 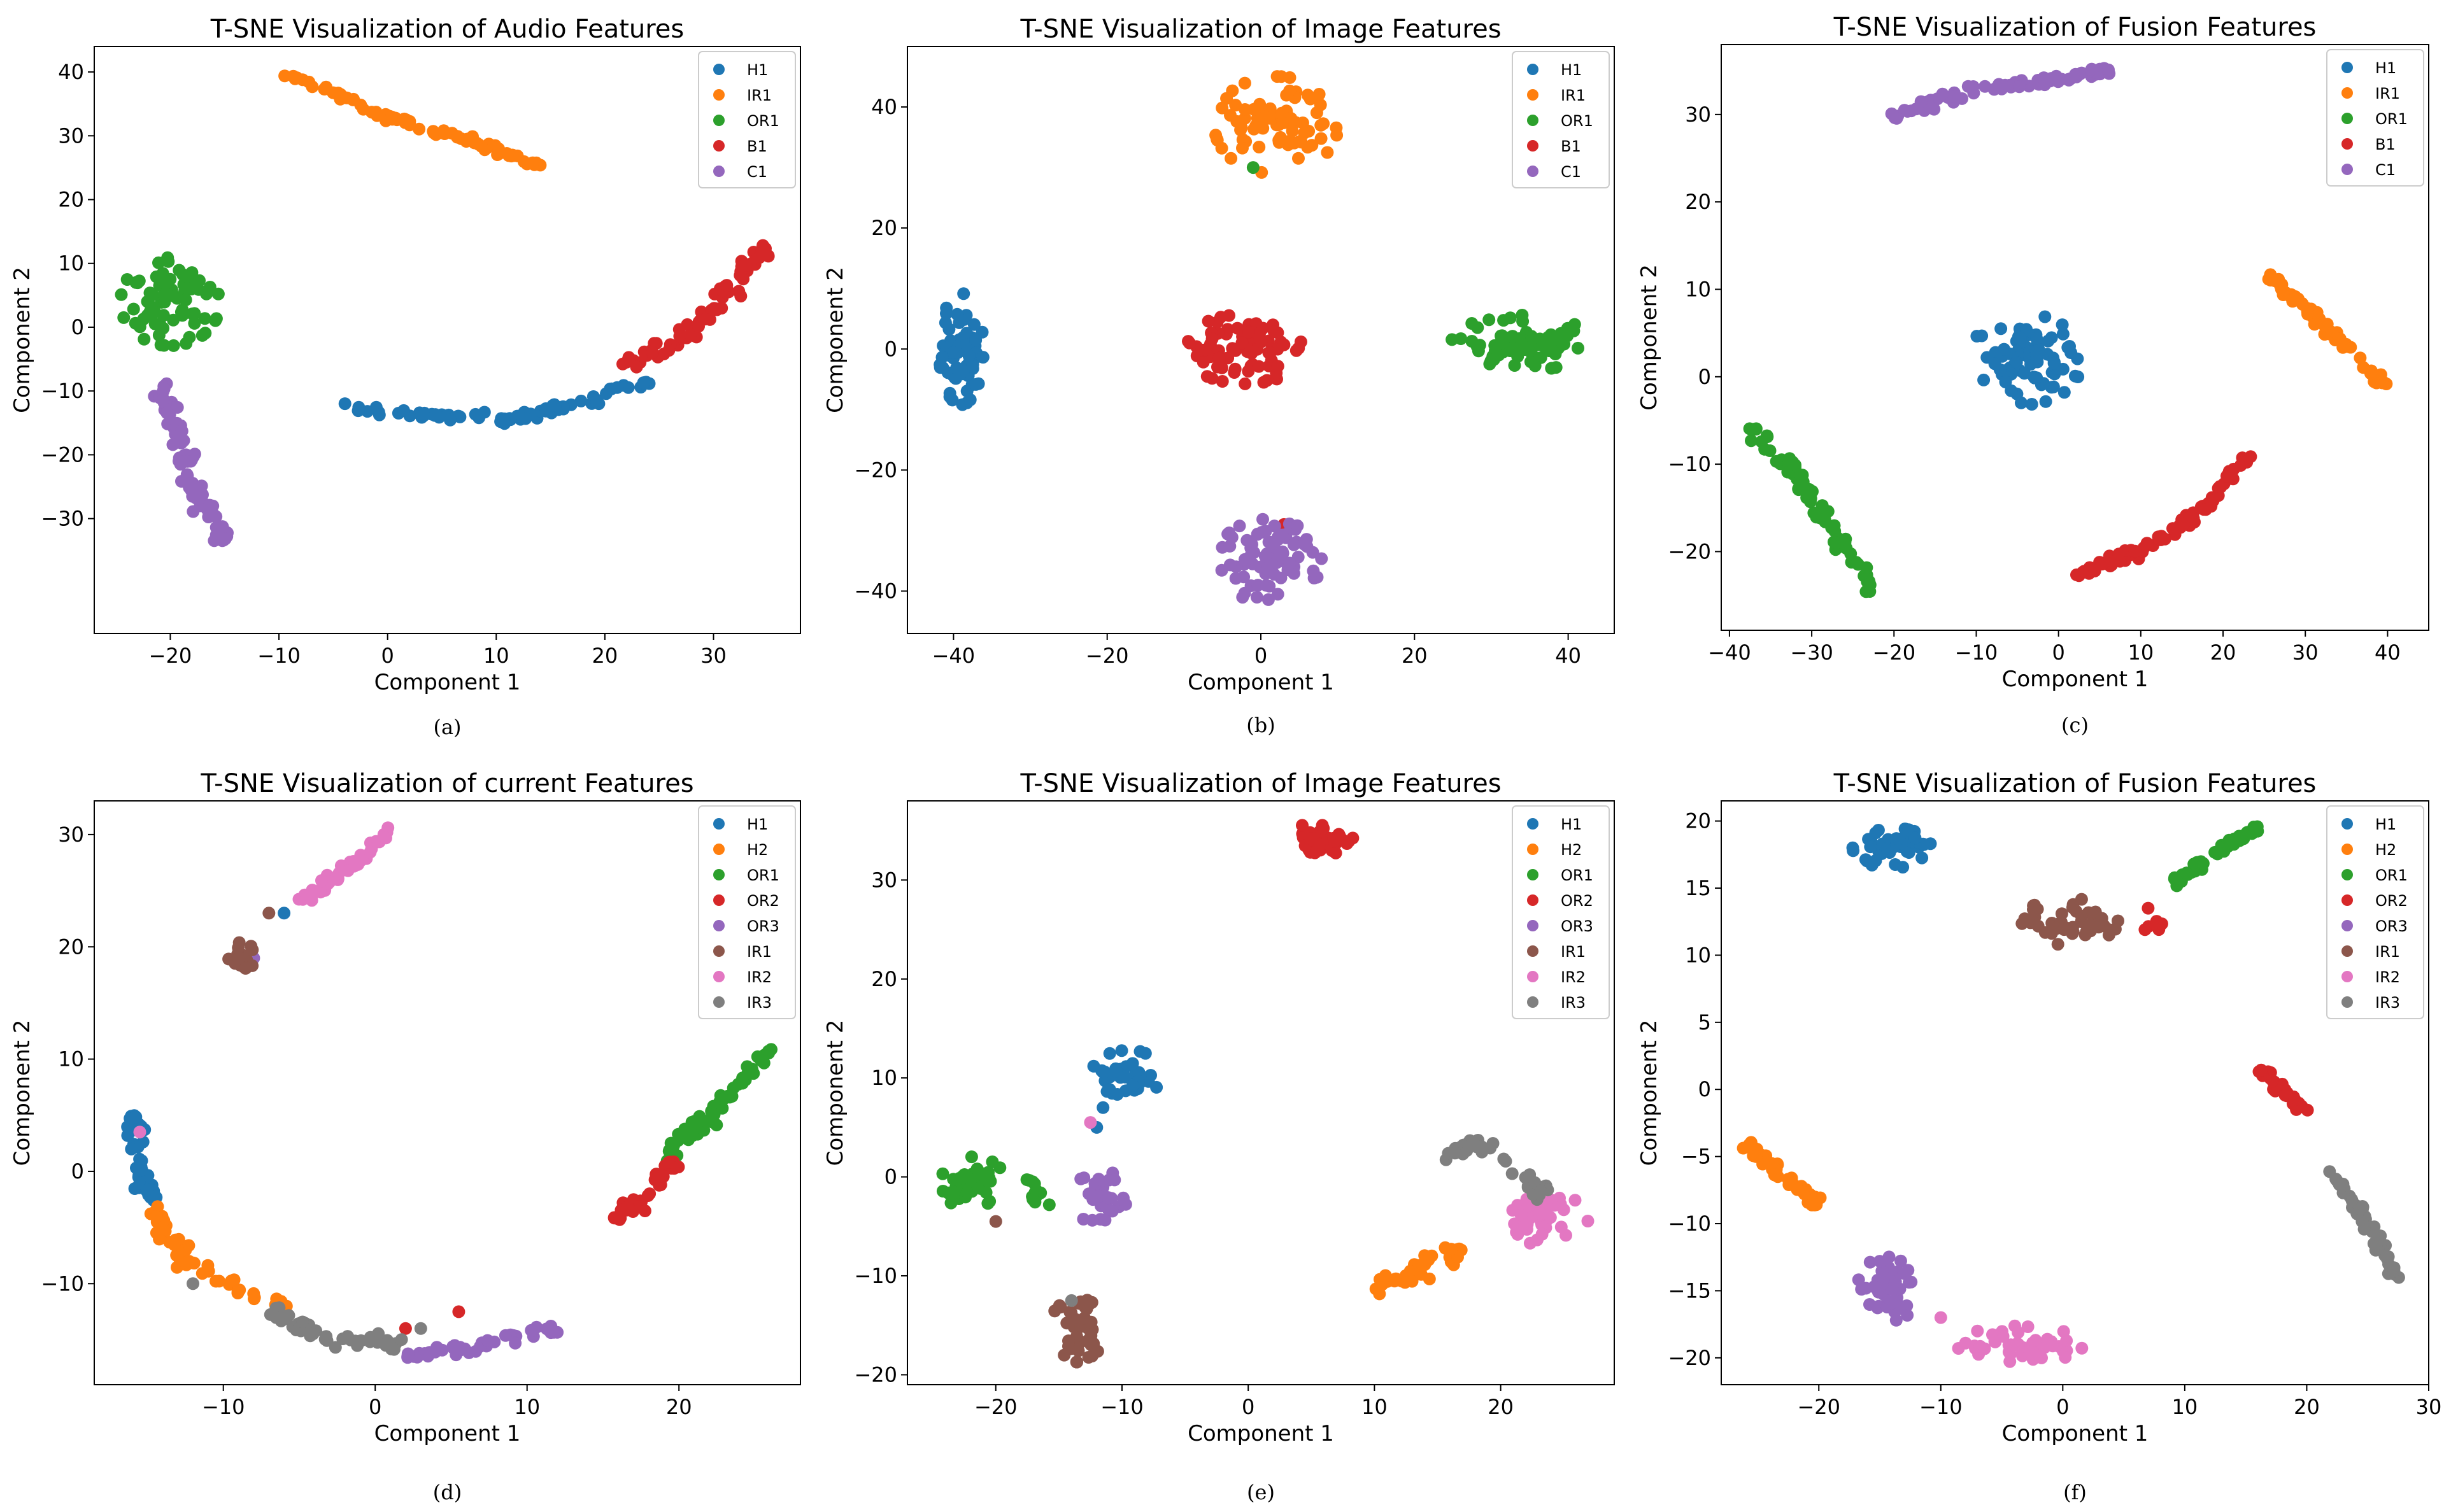 I want to click on series-h2, so click(x=218, y=1256).